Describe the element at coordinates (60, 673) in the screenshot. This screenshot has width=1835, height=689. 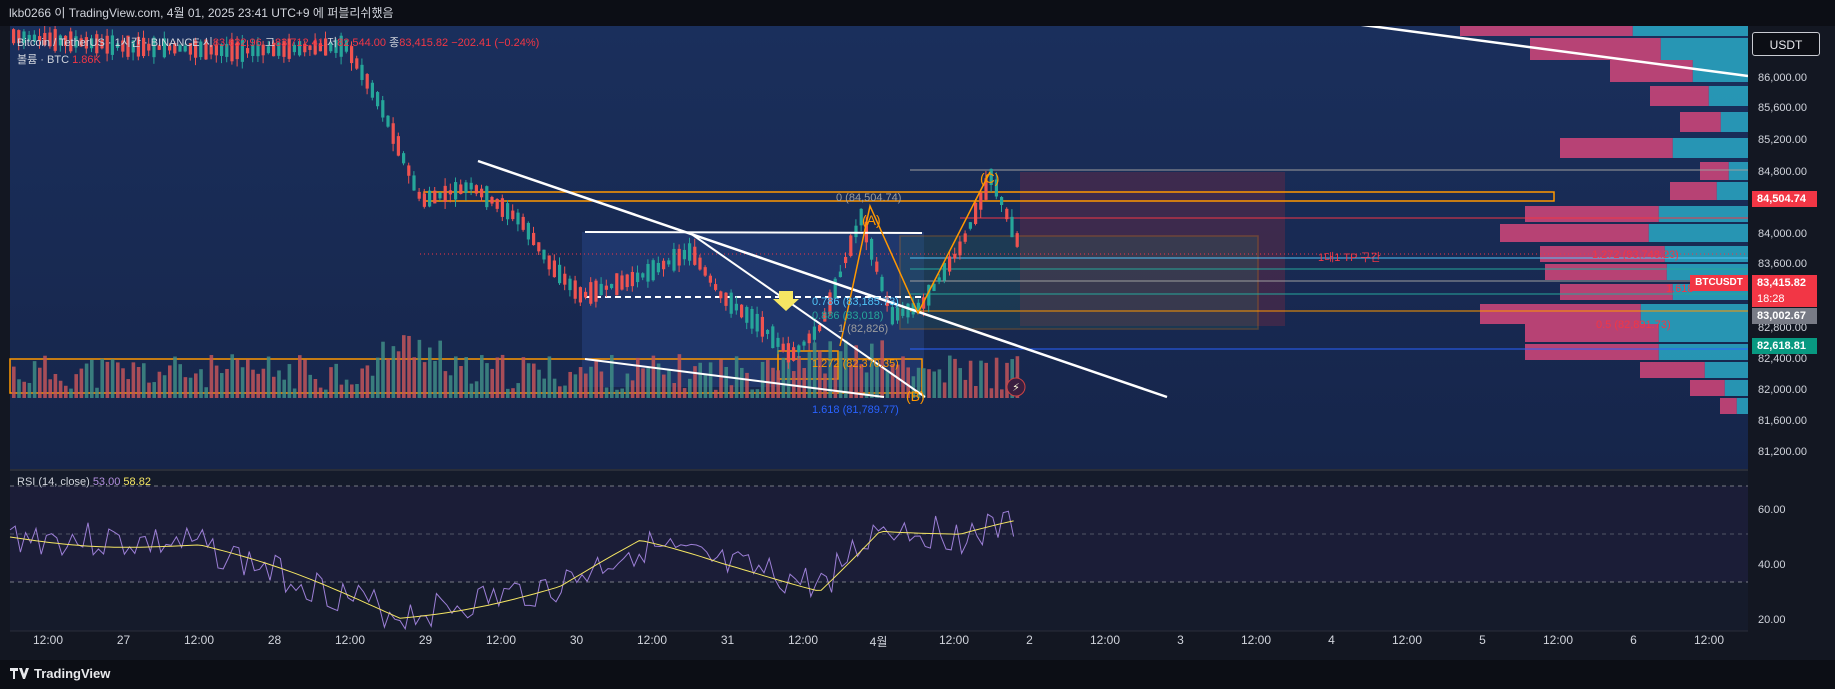
I see `tradingview-brand: TradingView` at that location.